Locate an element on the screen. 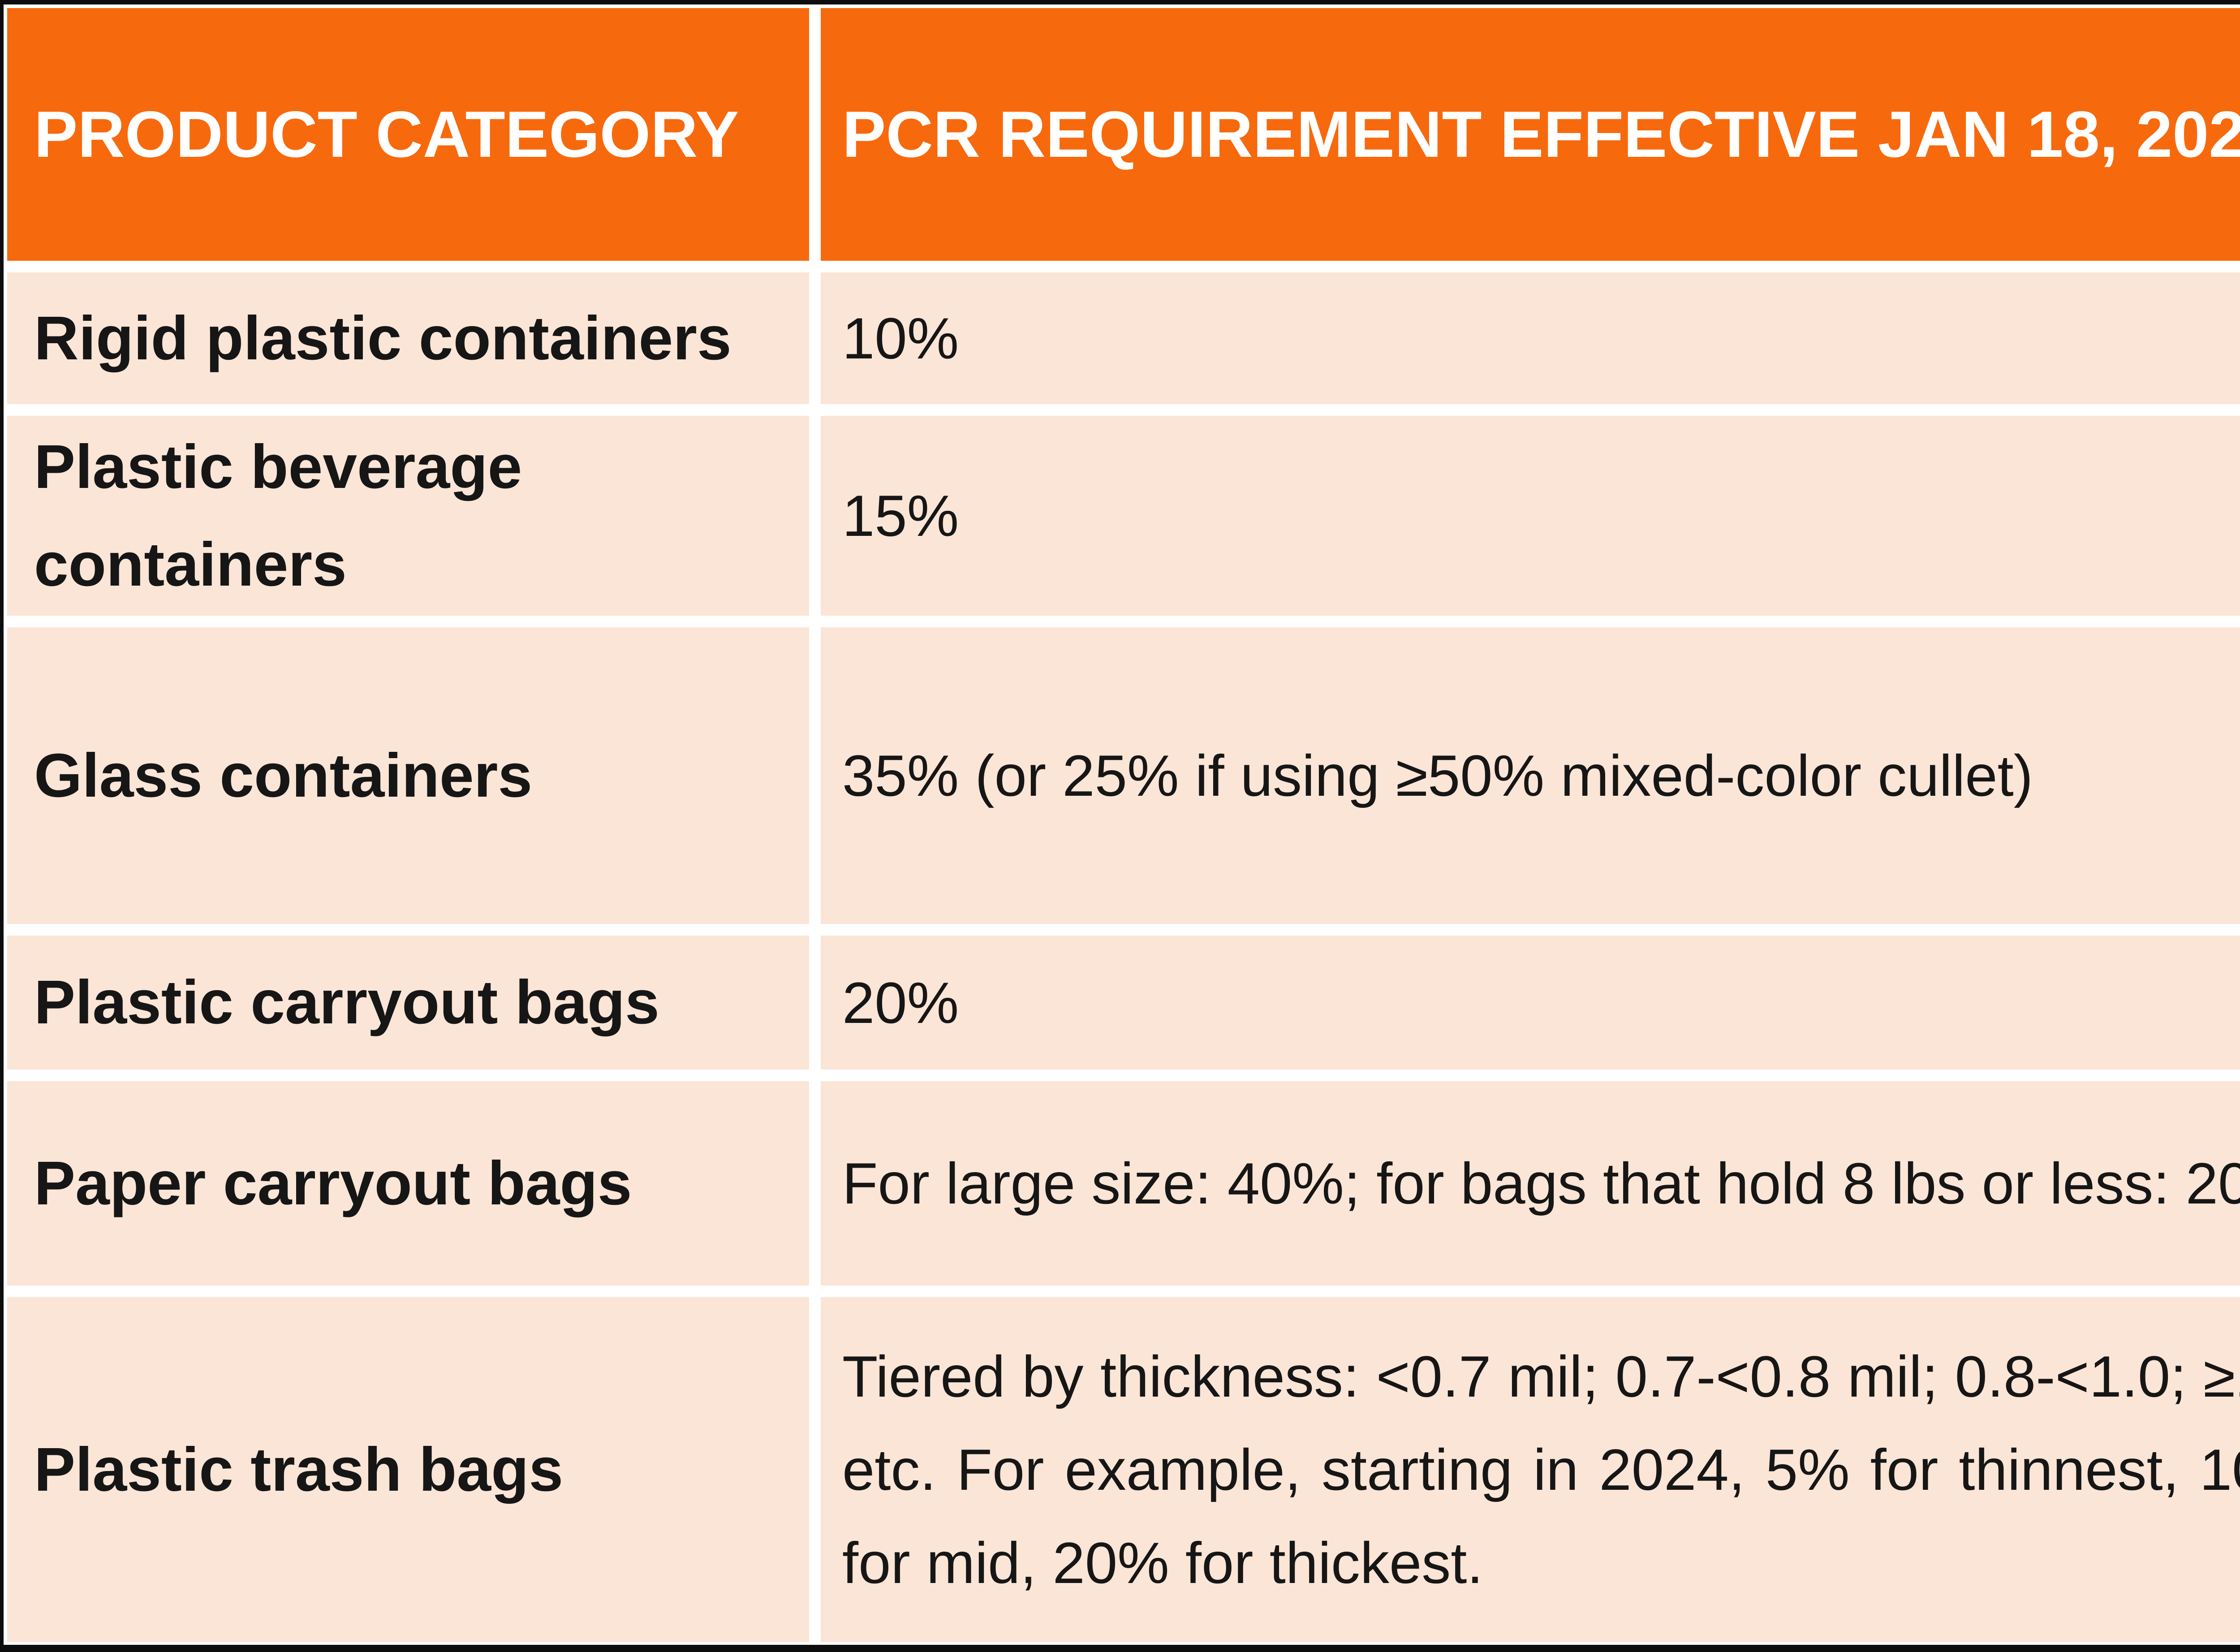  row-glass-containers-category: Glass containers is located at coordinates (408, 775).